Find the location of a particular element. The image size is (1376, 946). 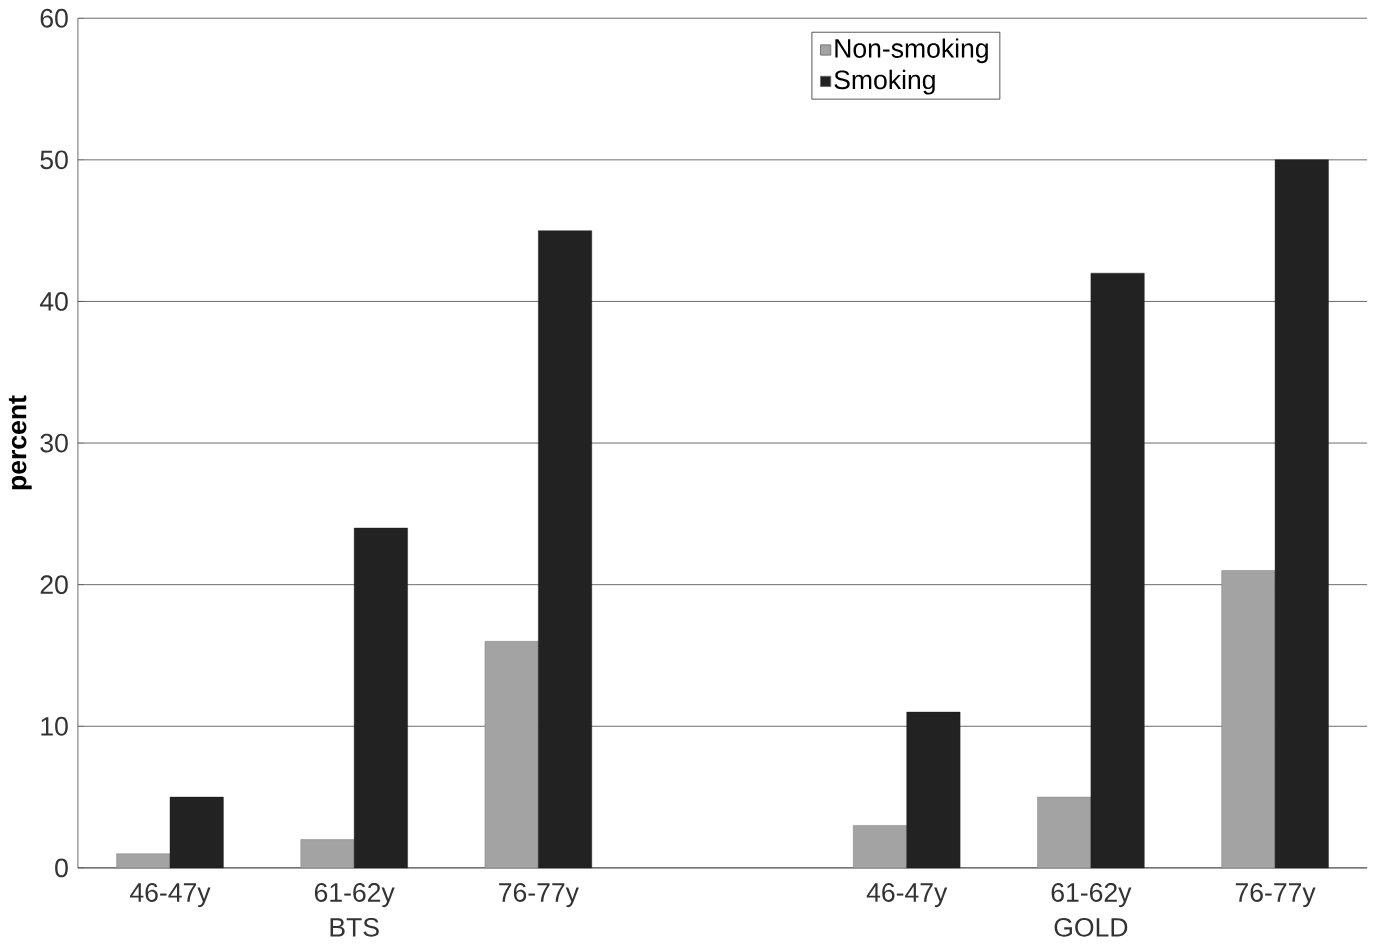

text: BTS is located at coordinates (354, 927).